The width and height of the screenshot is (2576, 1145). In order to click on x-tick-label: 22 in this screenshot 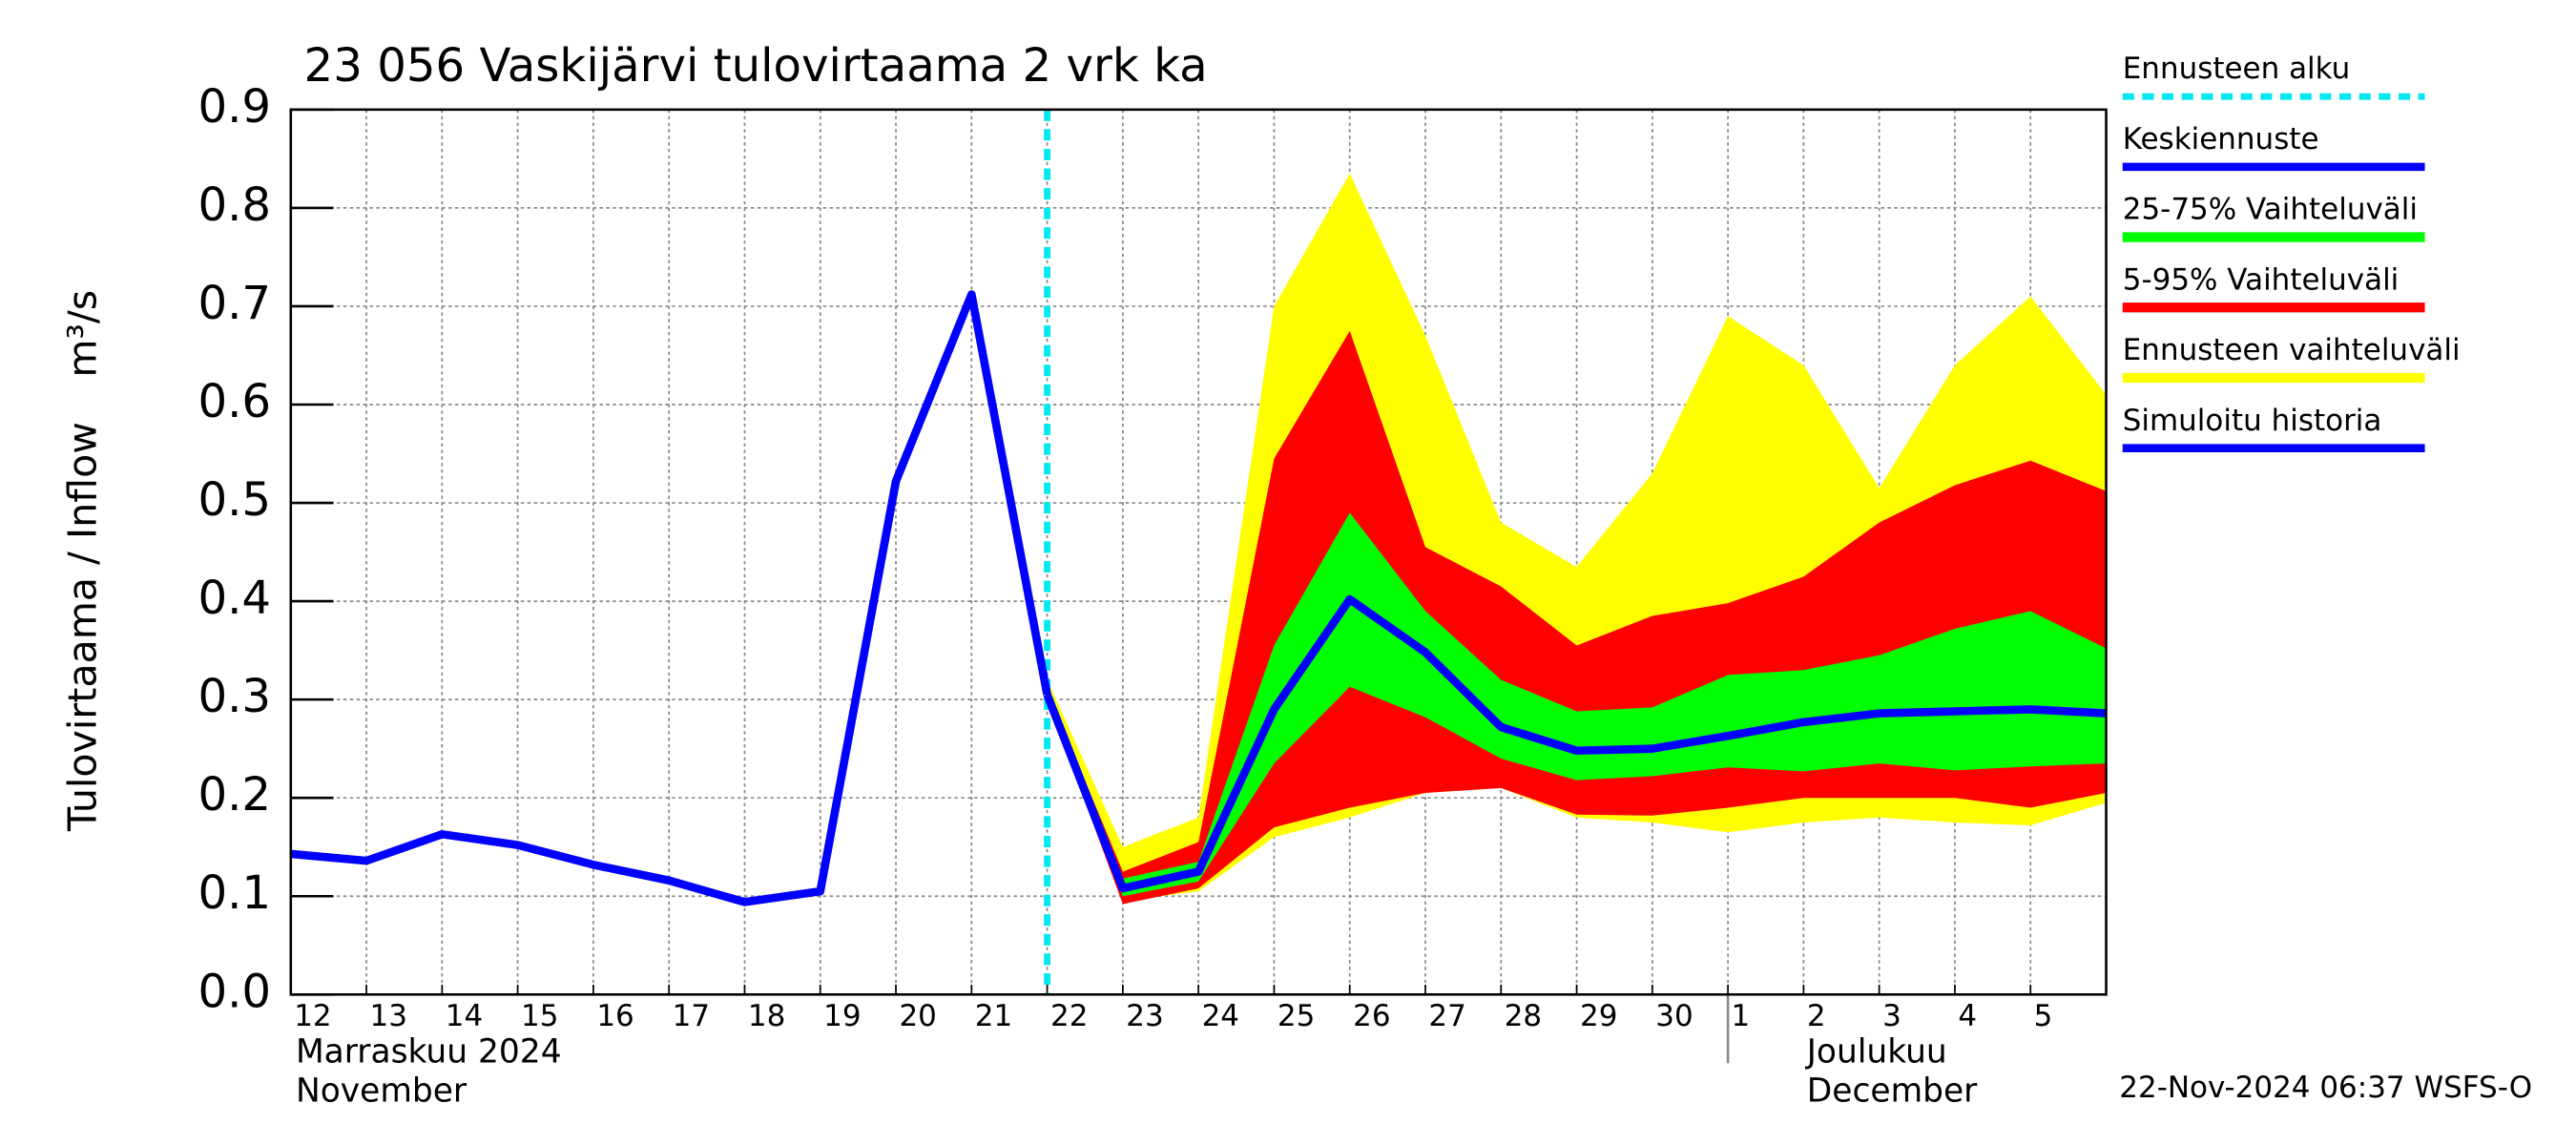, I will do `click(1069, 1016)`.